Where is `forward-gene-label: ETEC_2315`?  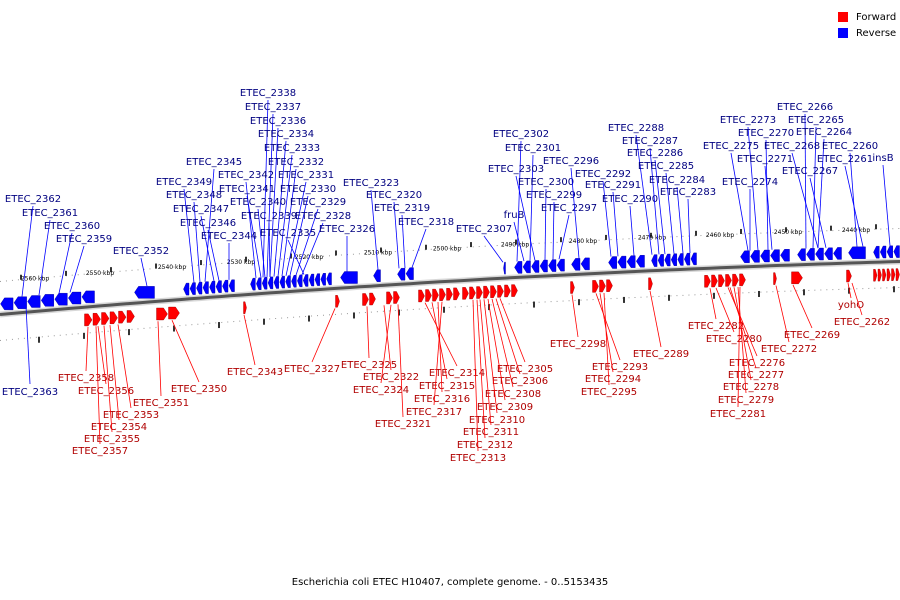
forward-gene-label: ETEC_2315 is located at coordinates (447, 386).